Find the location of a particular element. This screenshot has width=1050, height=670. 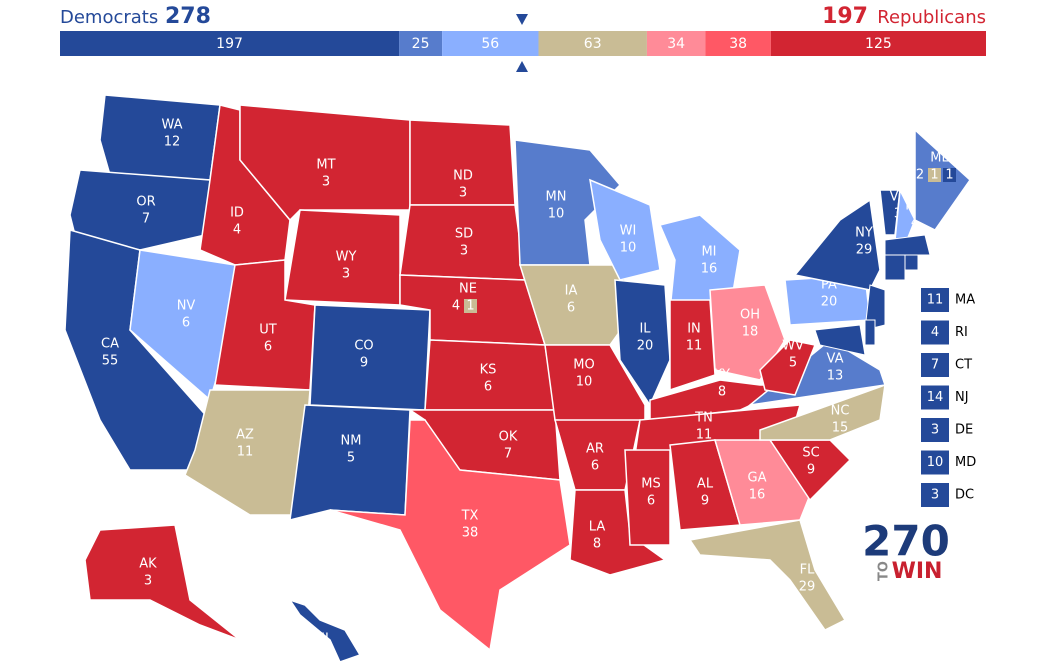

bar-label: 25 is located at coordinates (421, 44).